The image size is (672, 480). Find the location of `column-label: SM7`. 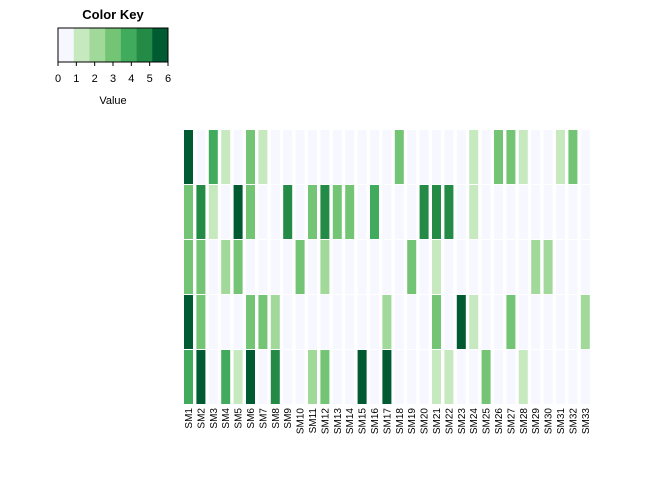

column-label: SM7 is located at coordinates (263, 418).